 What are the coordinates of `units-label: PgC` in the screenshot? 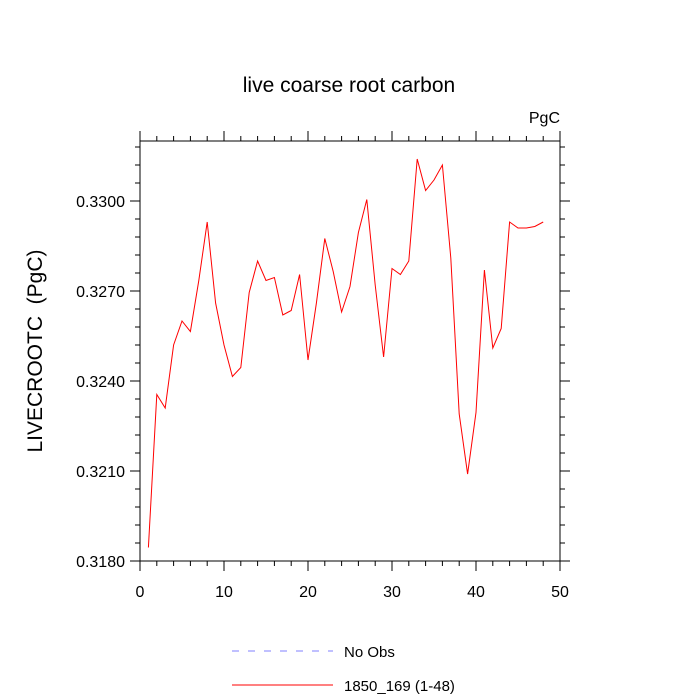 It's located at (544, 118).